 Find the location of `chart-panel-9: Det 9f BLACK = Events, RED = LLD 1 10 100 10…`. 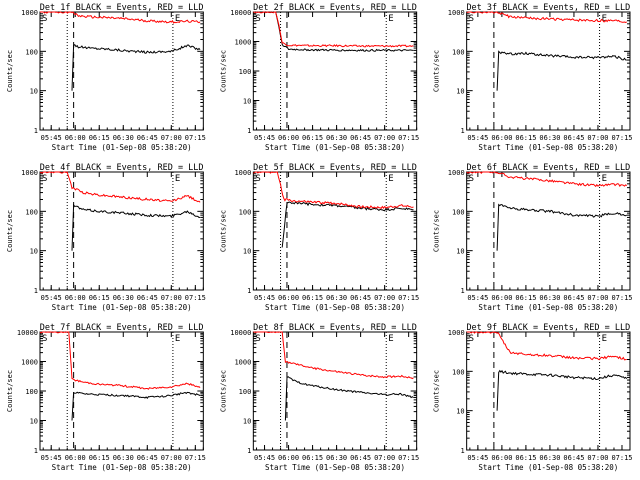

chart-panel-9: Det 9f BLACK = Events, RED = LLD 1 10 100 10… is located at coordinates (533, 397).